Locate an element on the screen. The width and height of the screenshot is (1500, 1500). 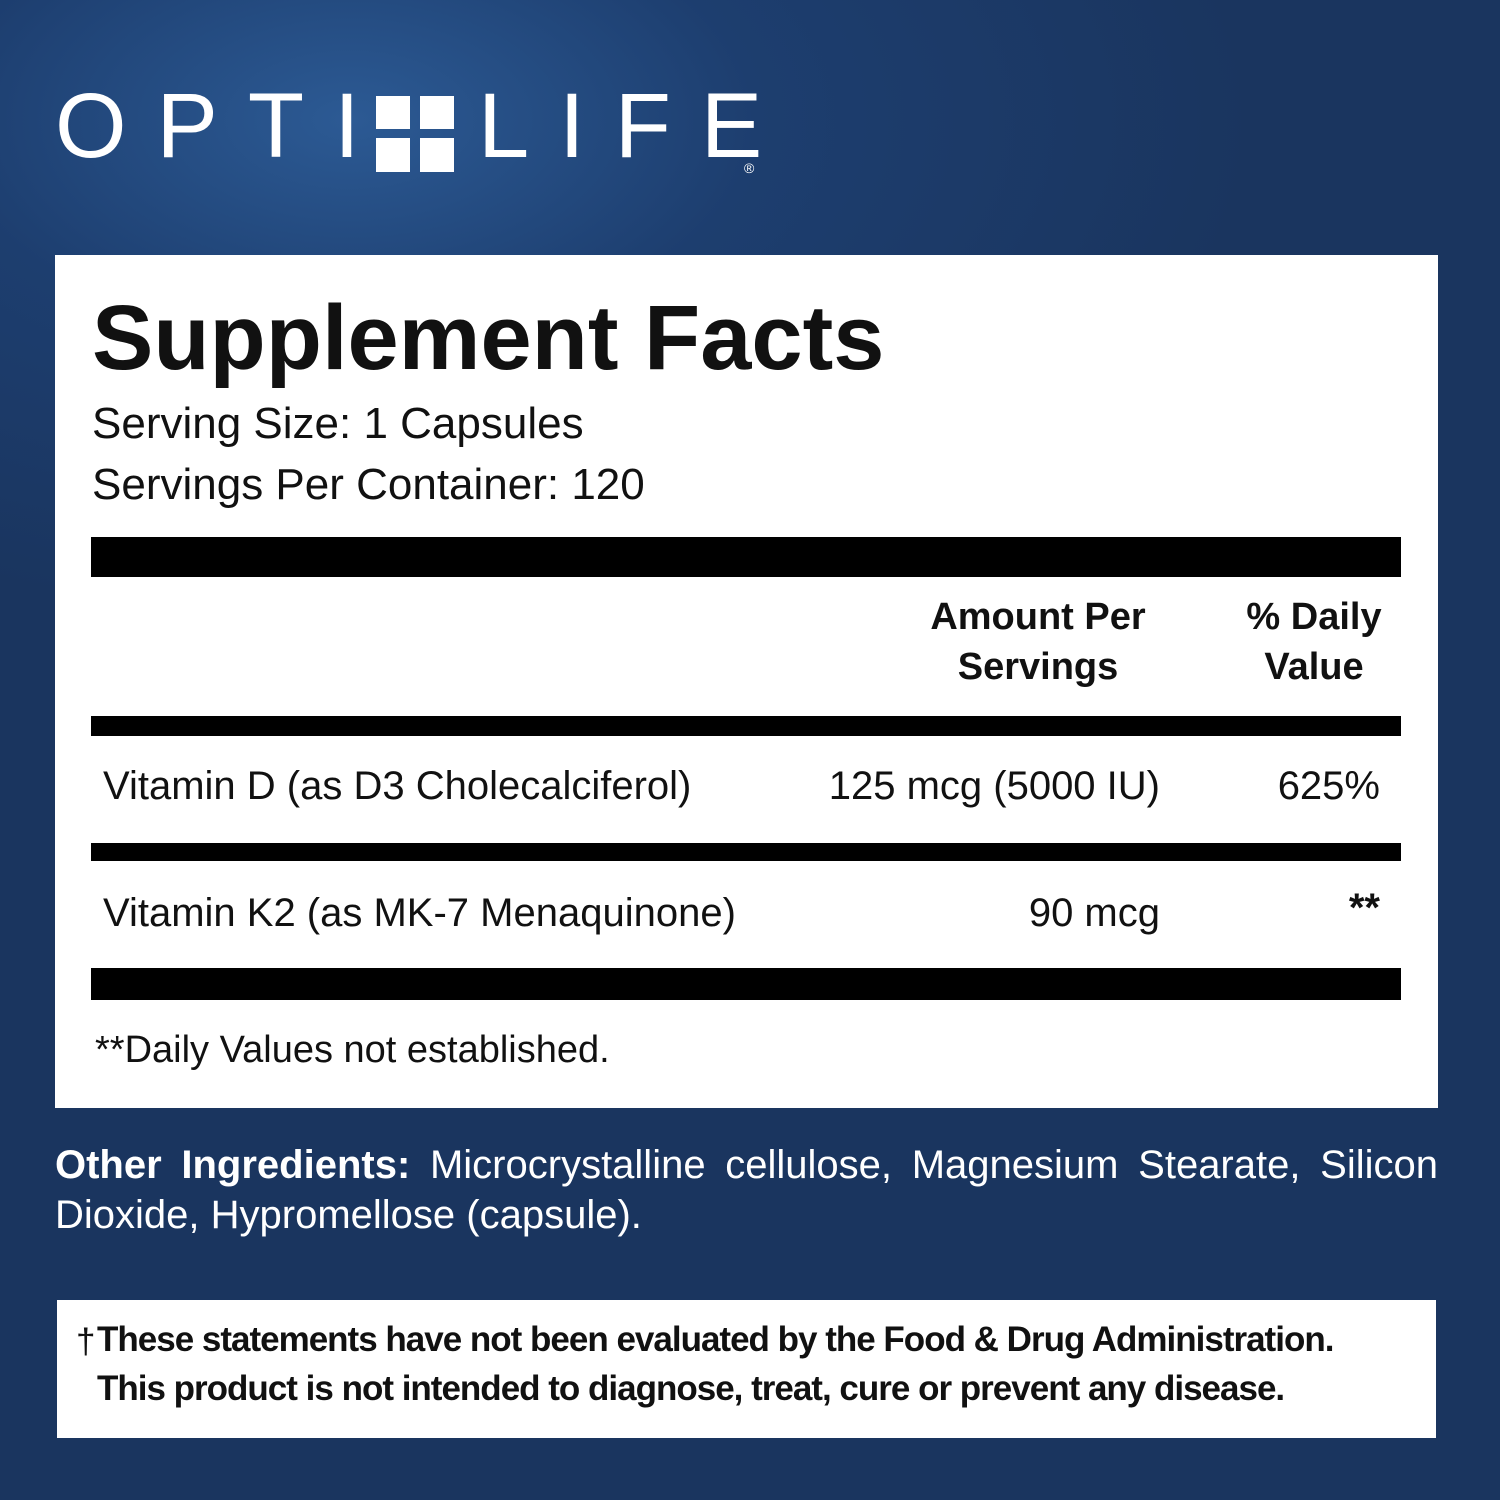
facts-title: Supplement Facts is located at coordinates (488, 338).